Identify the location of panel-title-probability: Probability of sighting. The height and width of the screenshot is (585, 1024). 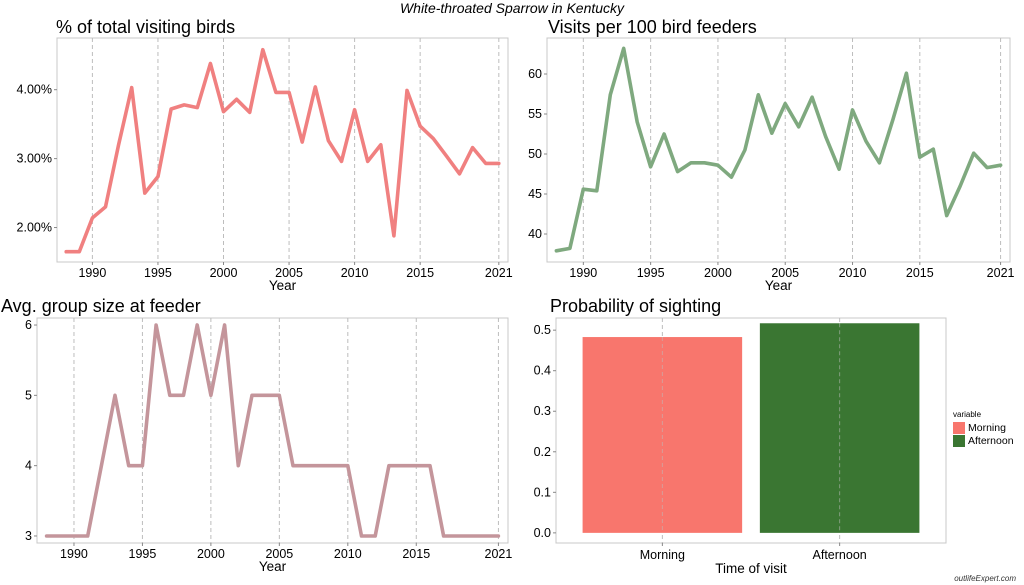
(636, 306).